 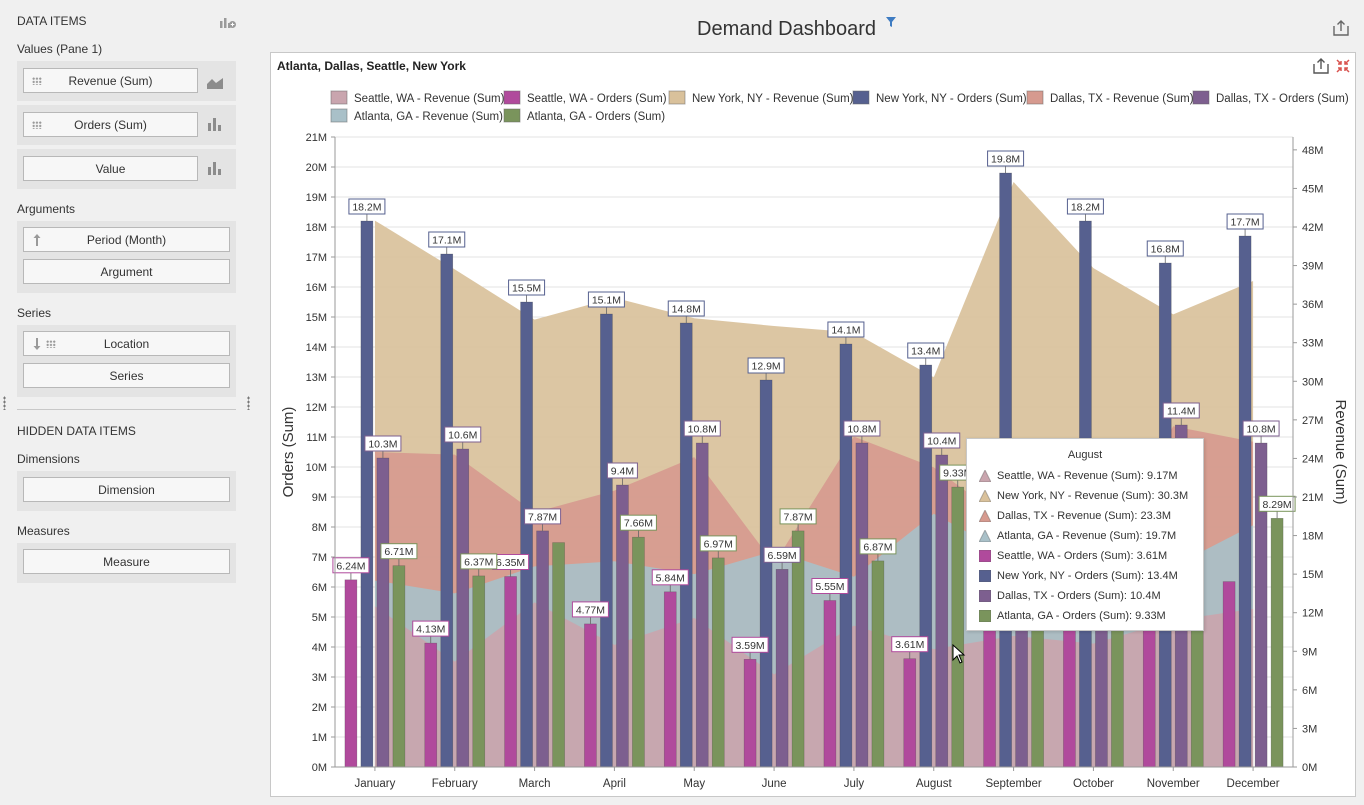 I want to click on measures-group: Measure, so click(x=126, y=563).